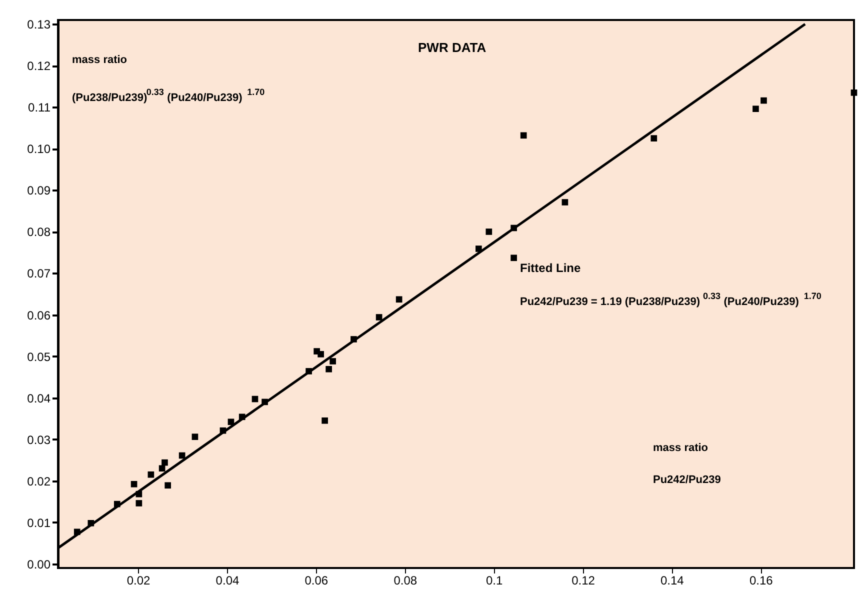 This screenshot has height=597, width=862. I want to click on x-tick-label: 0.14, so click(672, 581).